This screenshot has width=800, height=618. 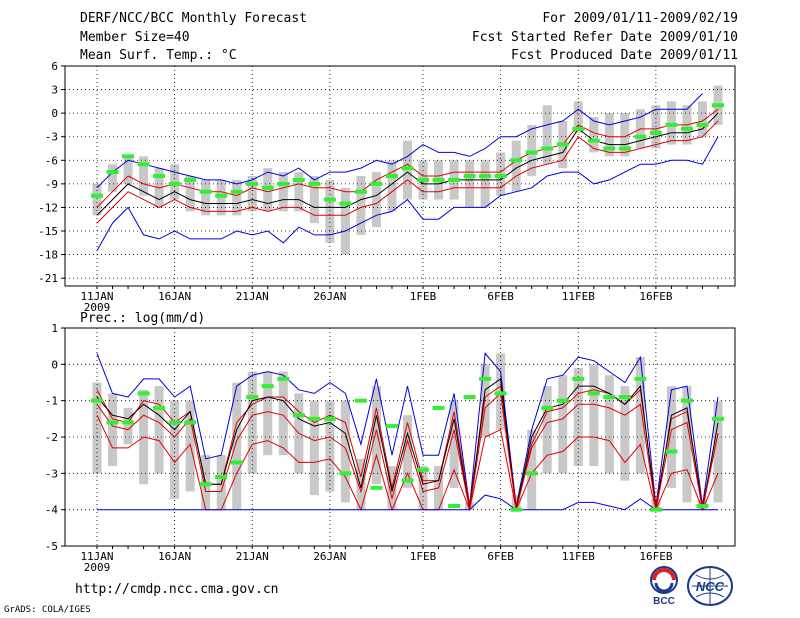 What do you see at coordinates (193, 18) in the screenshot?
I see `chart-title: DERF/NCC/BCC Monthly Forecast` at bounding box center [193, 18].